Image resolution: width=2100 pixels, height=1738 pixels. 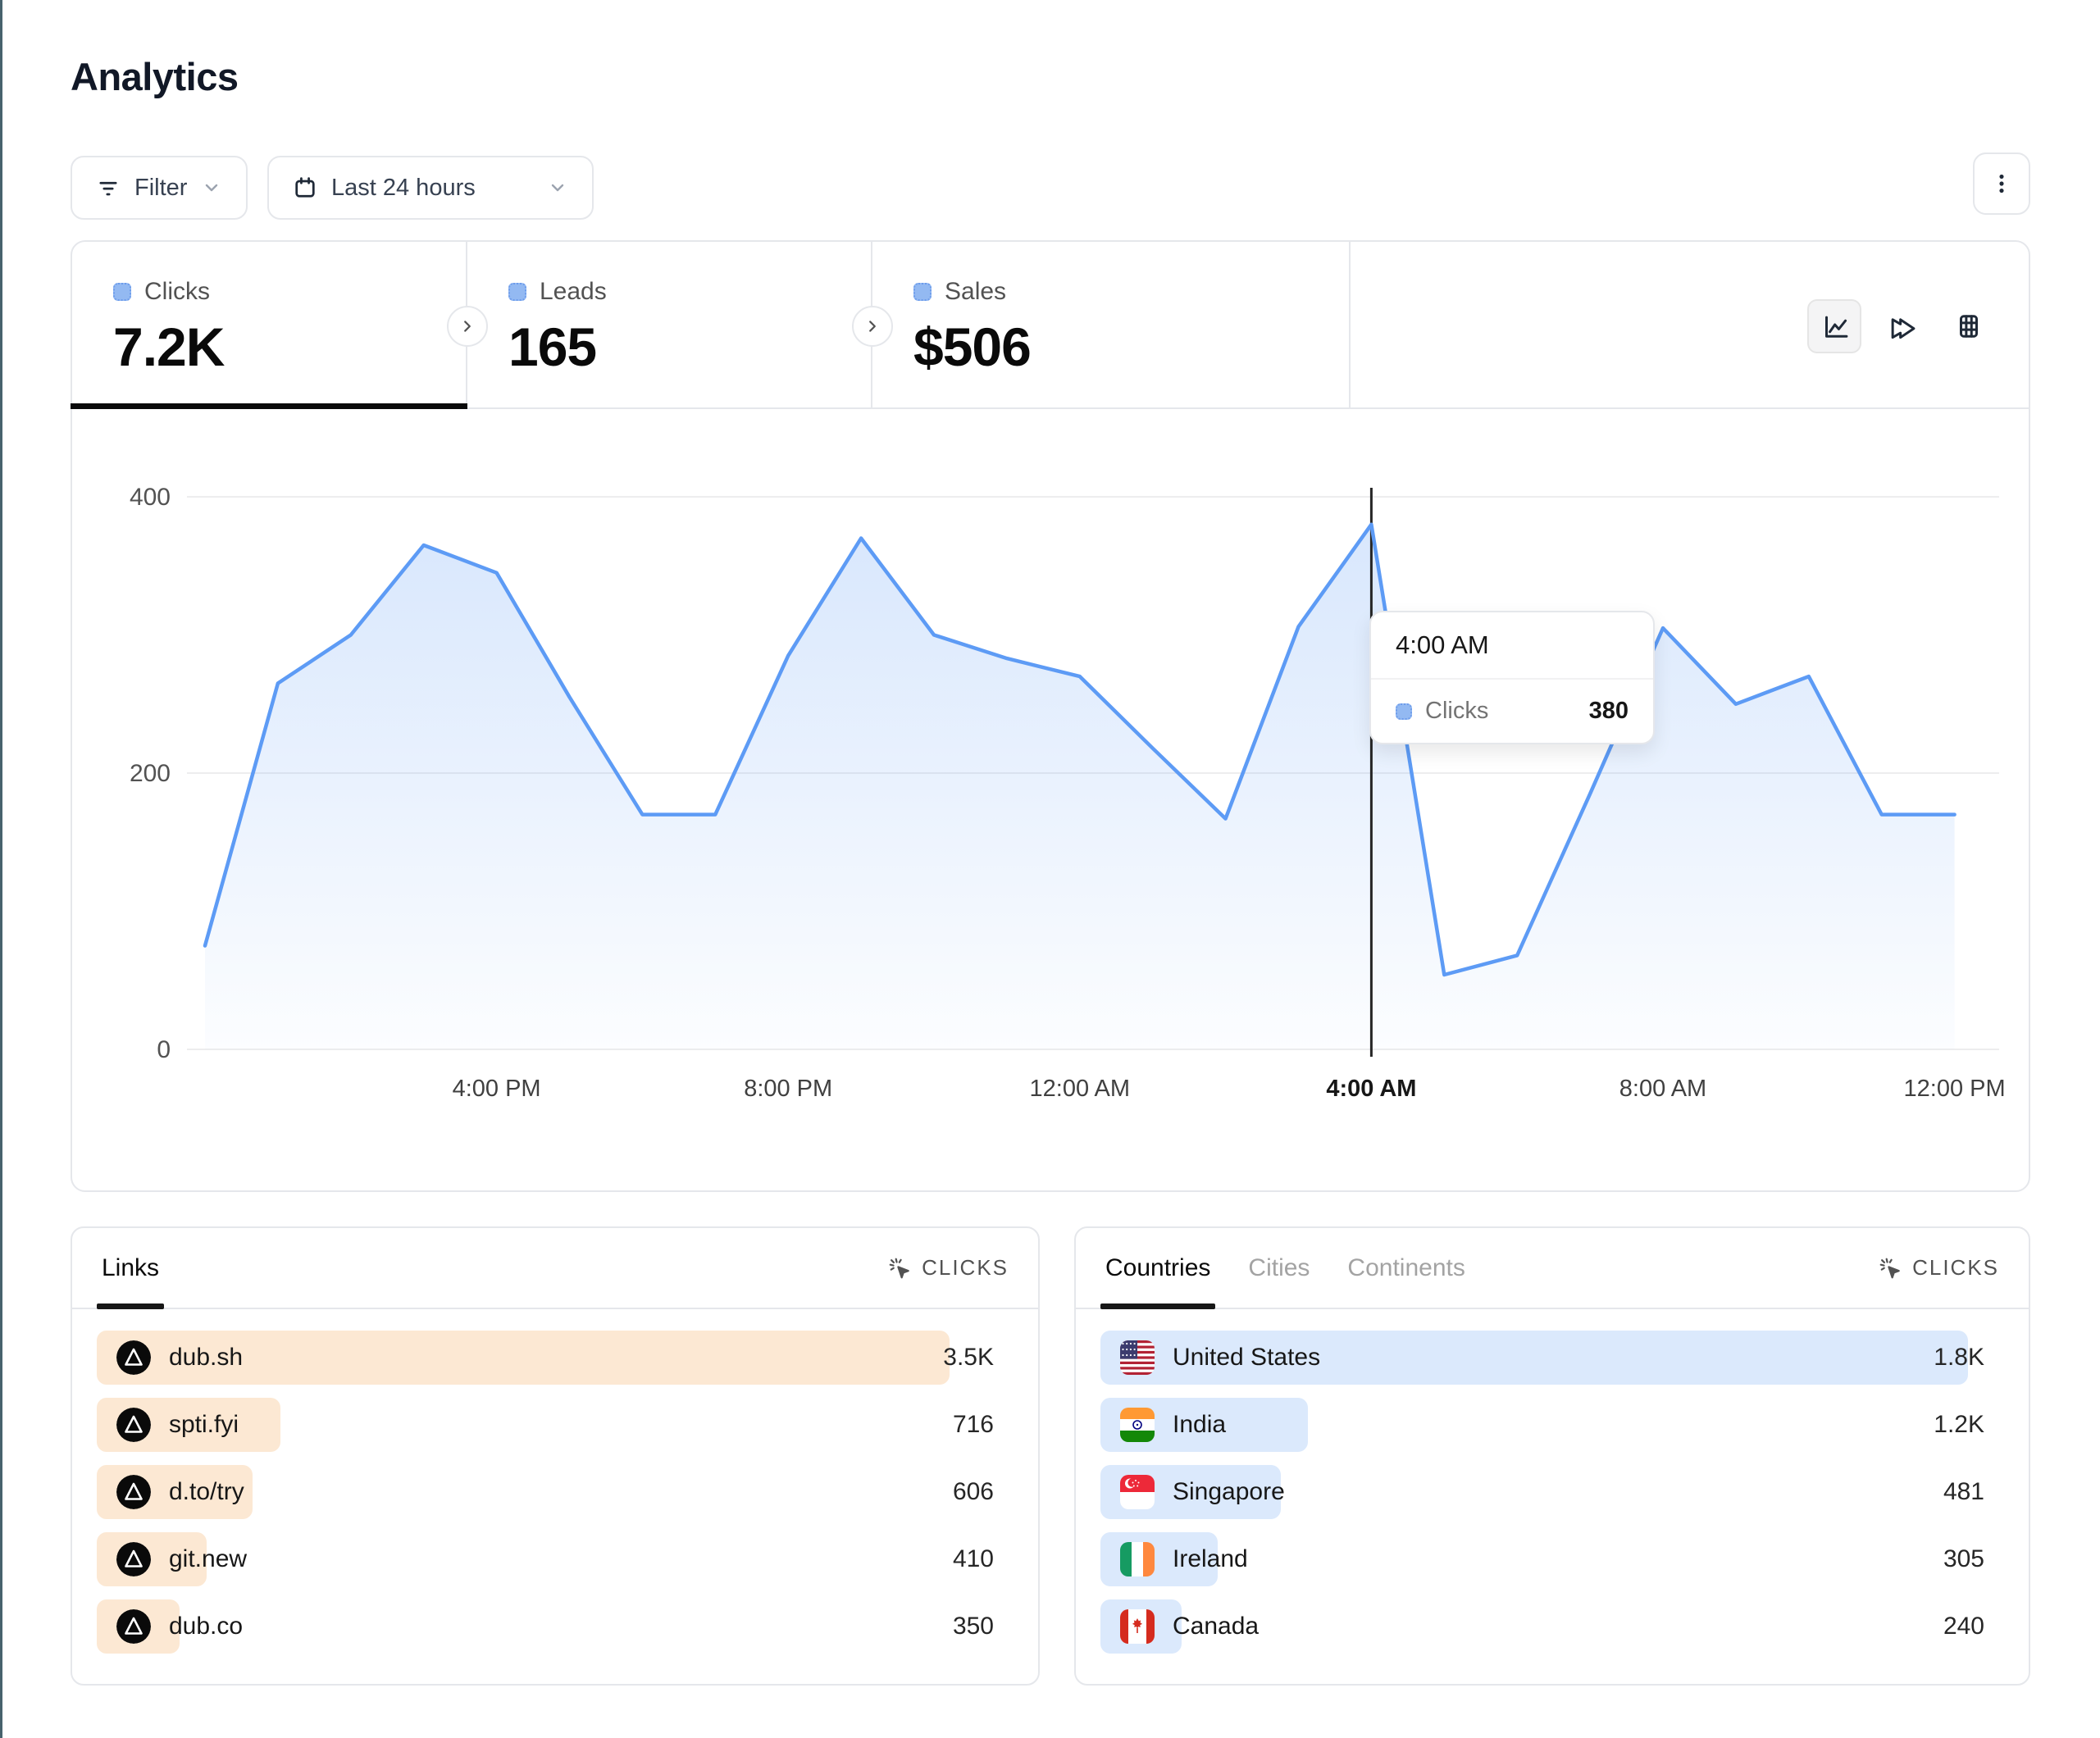 I want to click on link-row: dub.sh 3.5K, so click(x=555, y=1358).